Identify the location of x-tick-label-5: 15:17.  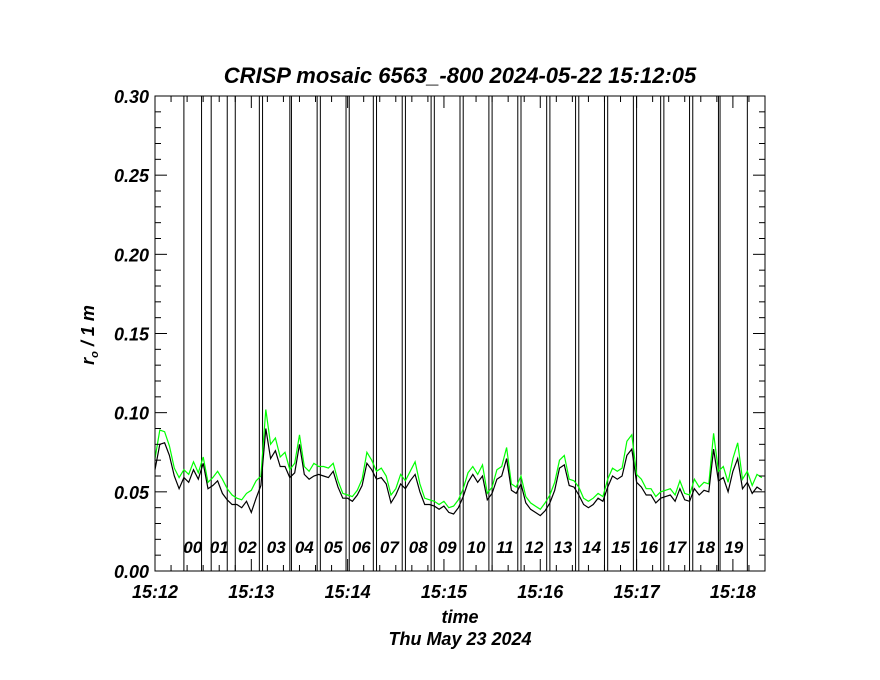
(637, 592).